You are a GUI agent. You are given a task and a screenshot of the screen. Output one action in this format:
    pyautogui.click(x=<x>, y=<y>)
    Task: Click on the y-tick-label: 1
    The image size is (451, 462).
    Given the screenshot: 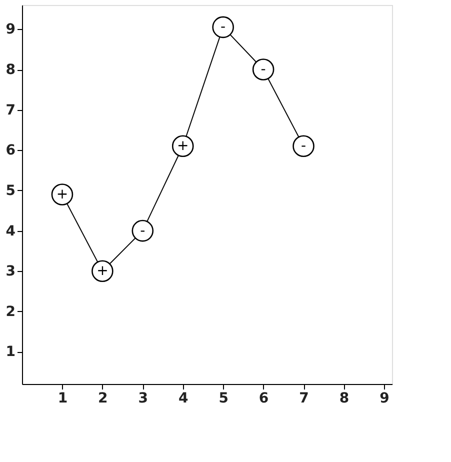 What is the action you would take?
    pyautogui.click(x=11, y=352)
    